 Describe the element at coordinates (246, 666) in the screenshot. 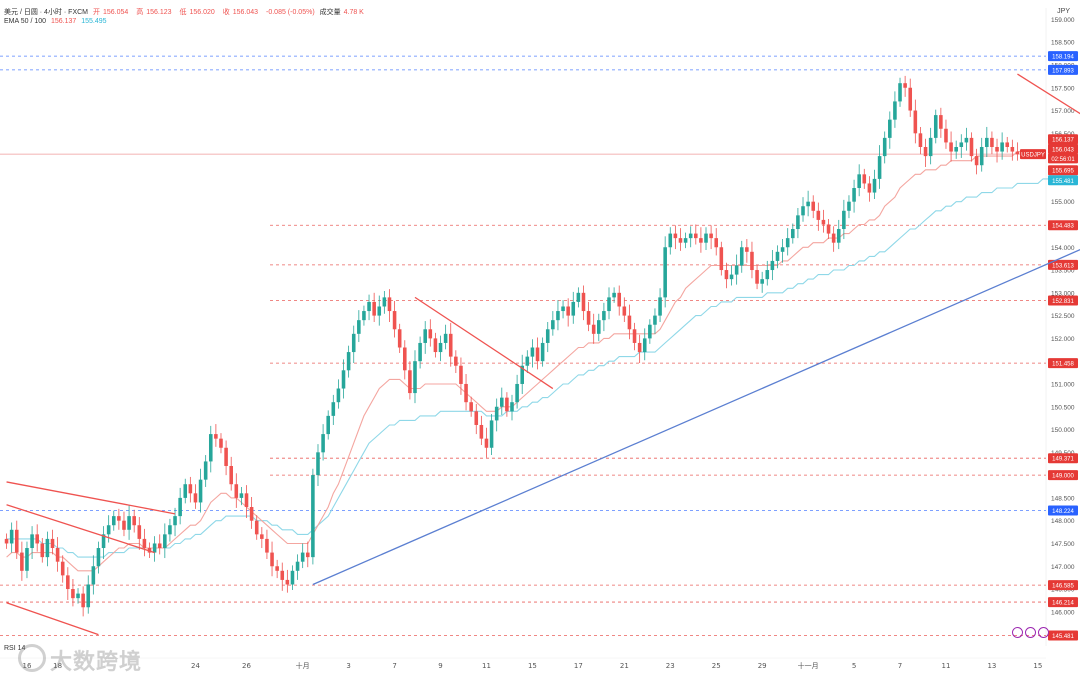

I see `x-tick-label: 26` at that location.